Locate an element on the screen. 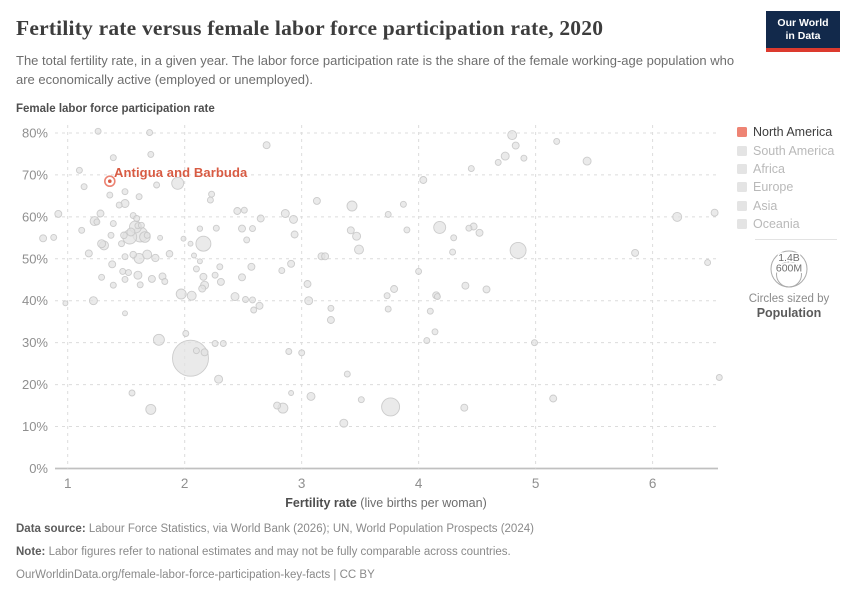 Image resolution: width=850 pixels, height=600 pixels. legend-item-south-america: South America is located at coordinates (793, 150).